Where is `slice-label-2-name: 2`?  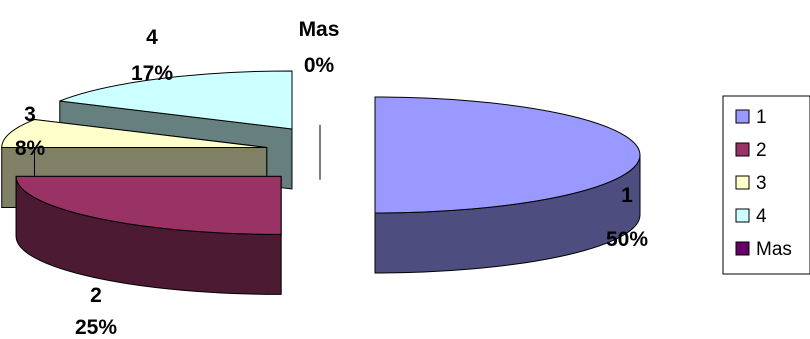
slice-label-2-name: 2 is located at coordinates (96, 295).